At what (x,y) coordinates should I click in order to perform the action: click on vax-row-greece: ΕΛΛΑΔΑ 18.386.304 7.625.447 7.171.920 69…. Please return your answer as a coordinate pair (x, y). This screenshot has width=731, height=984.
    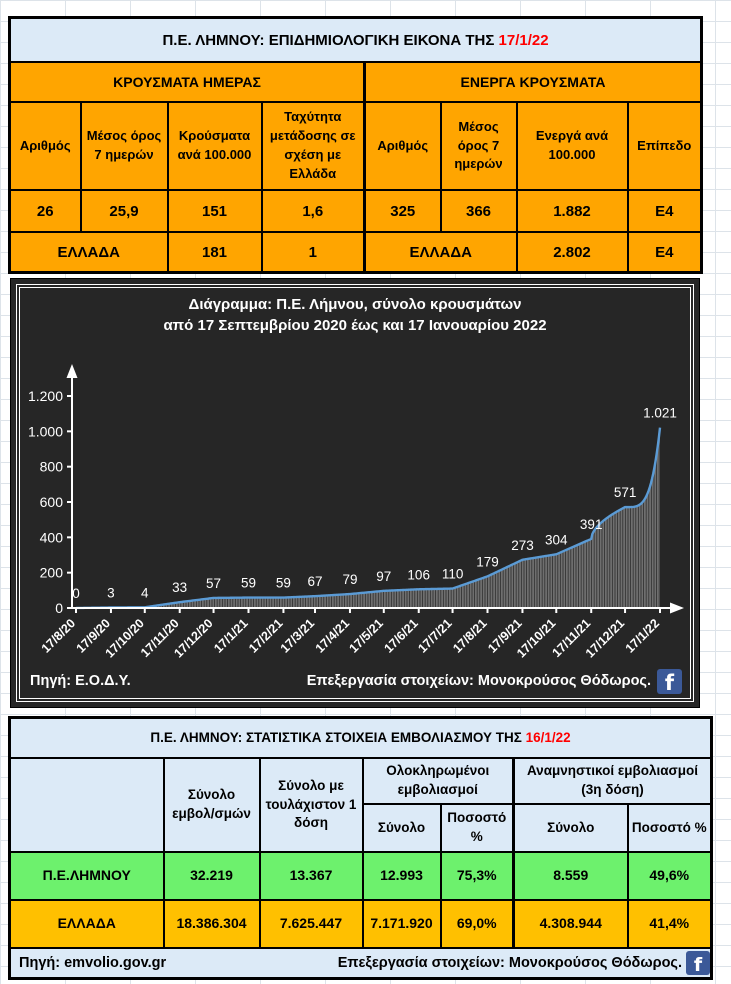
    Looking at the image, I should click on (360, 924).